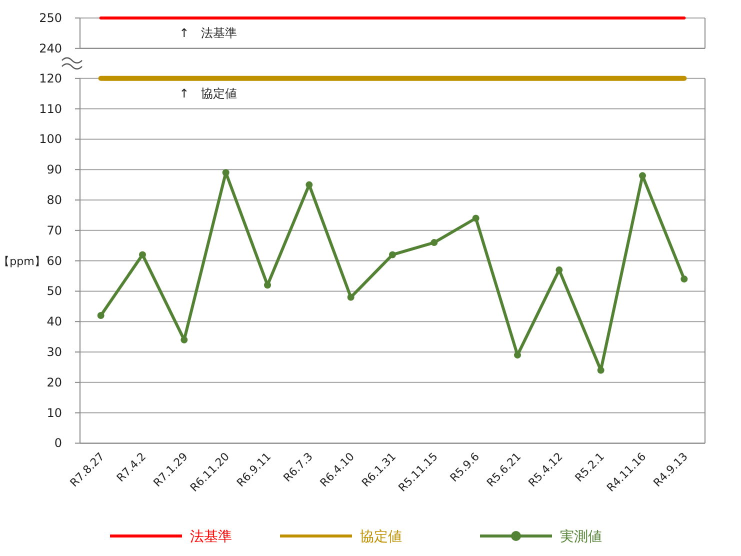 Image resolution: width=741 pixels, height=556 pixels. Describe the element at coordinates (54, 200) in the screenshot. I see `y-tick-label: 80` at that location.